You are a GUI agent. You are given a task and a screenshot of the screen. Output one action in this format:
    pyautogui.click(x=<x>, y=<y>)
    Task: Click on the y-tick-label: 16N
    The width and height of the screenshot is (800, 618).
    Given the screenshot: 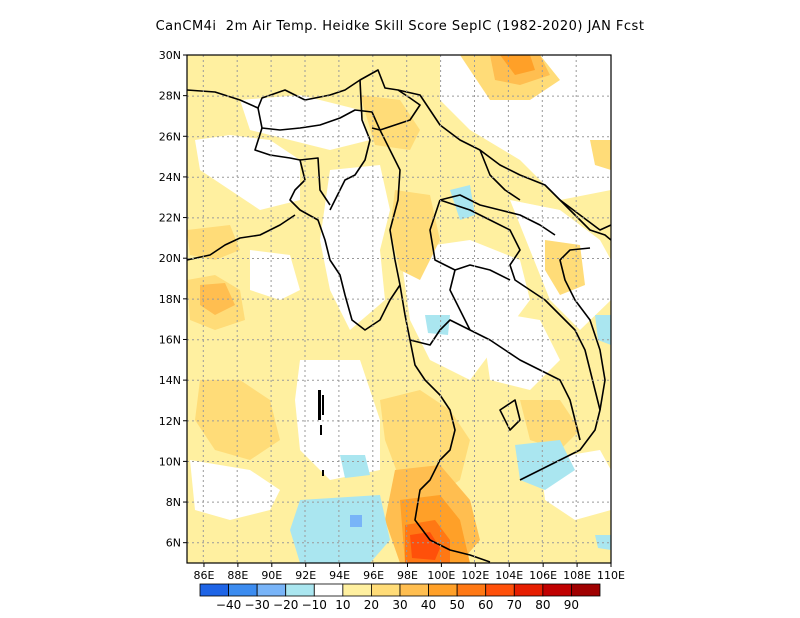 What is the action you would take?
    pyautogui.click(x=170, y=339)
    